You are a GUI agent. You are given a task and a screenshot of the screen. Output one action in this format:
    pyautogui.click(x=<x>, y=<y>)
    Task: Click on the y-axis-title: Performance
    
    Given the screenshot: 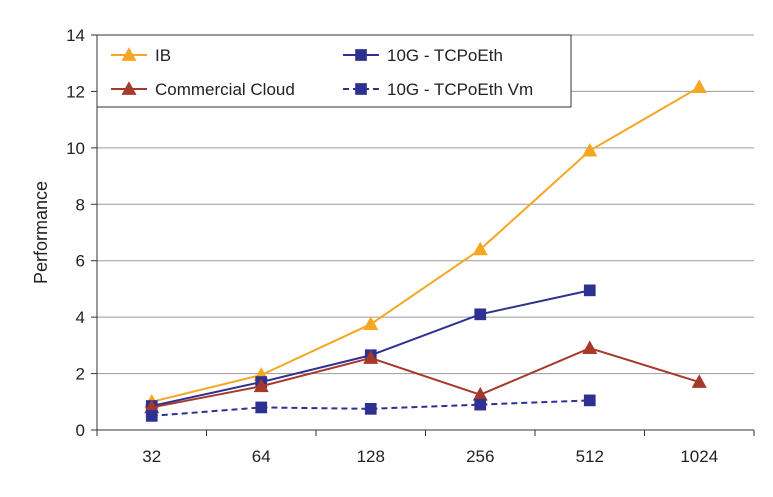 What is the action you would take?
    pyautogui.click(x=41, y=232)
    